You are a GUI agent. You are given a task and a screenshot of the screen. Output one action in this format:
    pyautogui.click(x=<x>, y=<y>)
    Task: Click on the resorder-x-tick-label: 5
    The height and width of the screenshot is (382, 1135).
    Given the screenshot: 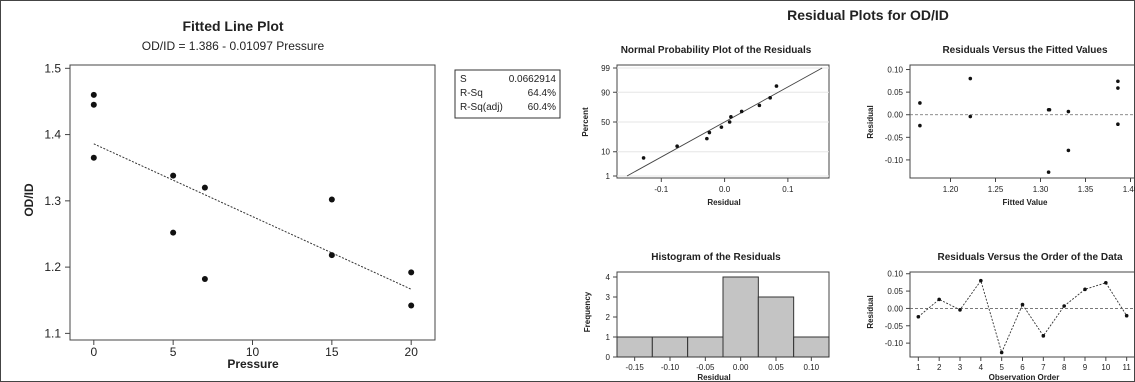 What is the action you would take?
    pyautogui.click(x=1001, y=367)
    